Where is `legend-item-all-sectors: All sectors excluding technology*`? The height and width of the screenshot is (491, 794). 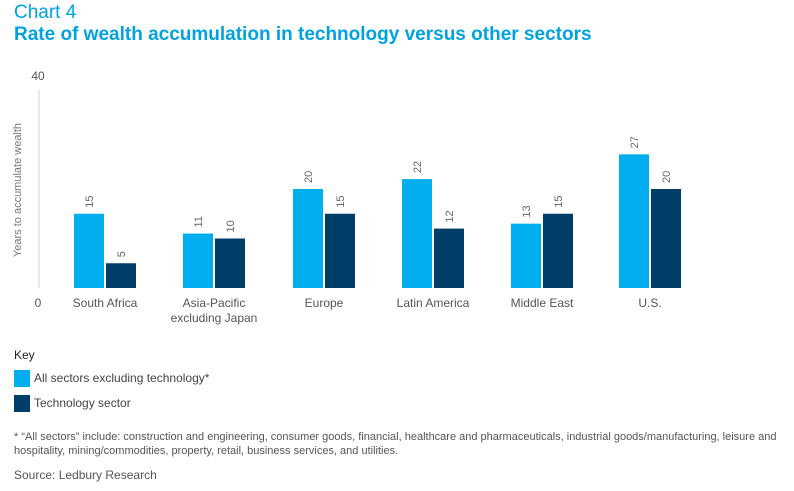 legend-item-all-sectors: All sectors excluding technology* is located at coordinates (111, 378).